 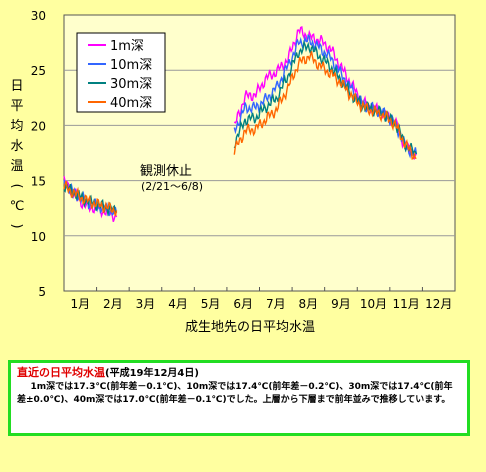 I want to click on y-tick-label: 20, so click(x=38, y=126).